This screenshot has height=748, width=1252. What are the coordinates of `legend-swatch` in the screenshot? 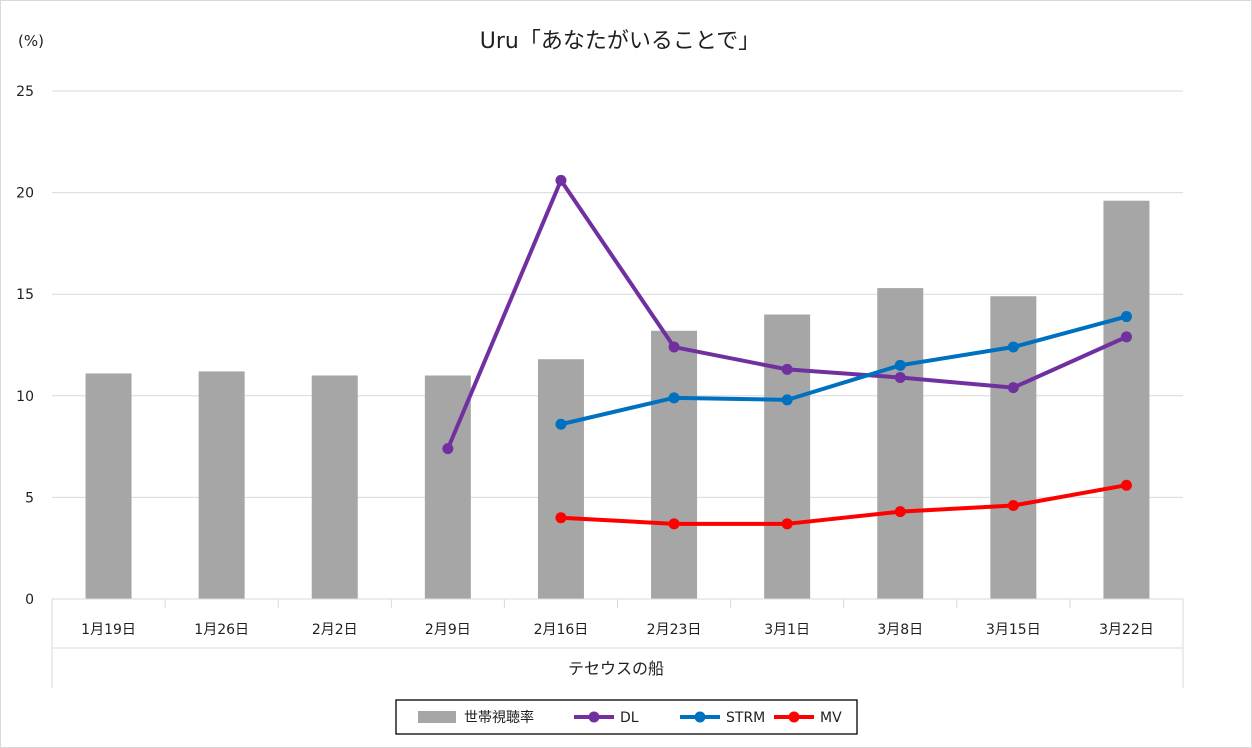 It's located at (437, 717).